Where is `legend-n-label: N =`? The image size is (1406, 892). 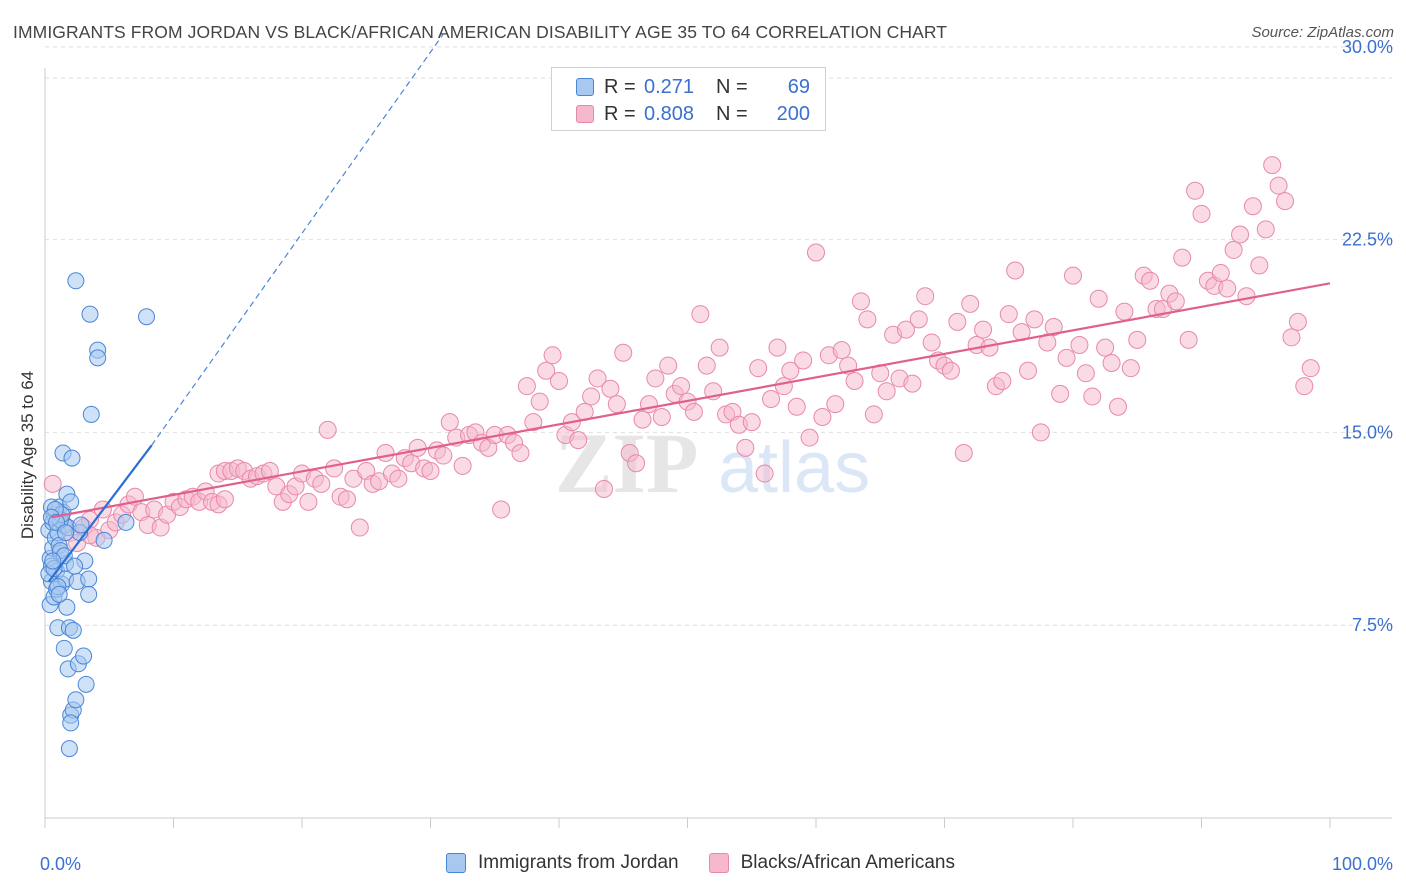 legend-n-label: N = is located at coordinates (732, 113).